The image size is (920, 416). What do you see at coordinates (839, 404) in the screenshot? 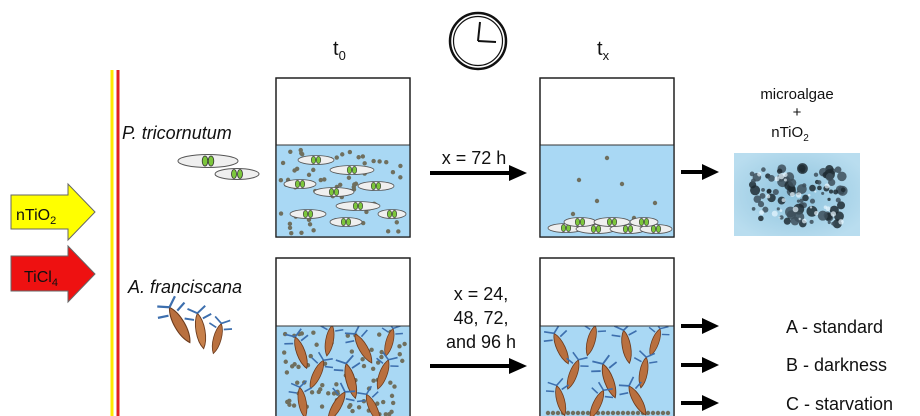
I see `condition-starvation: C - starvation` at bounding box center [839, 404].